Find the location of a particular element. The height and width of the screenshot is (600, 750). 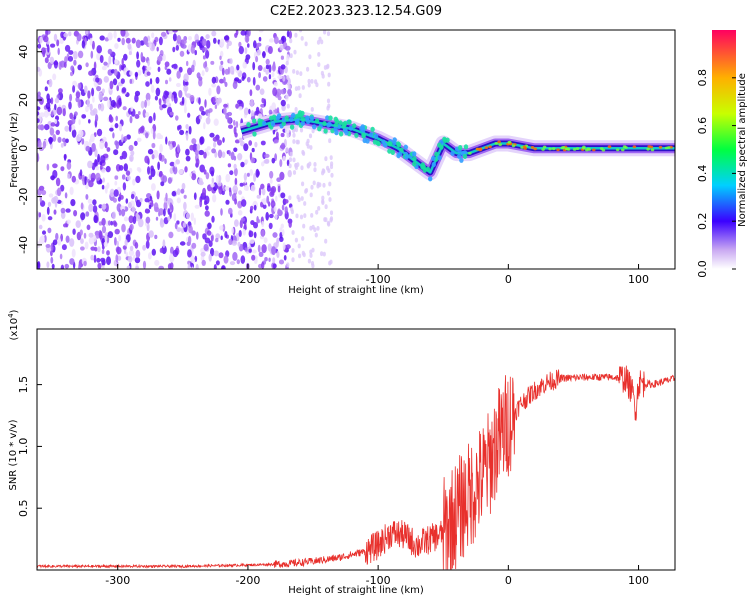

figure-title: C2E2.2023.323.12.54.G09 is located at coordinates (356, 11).